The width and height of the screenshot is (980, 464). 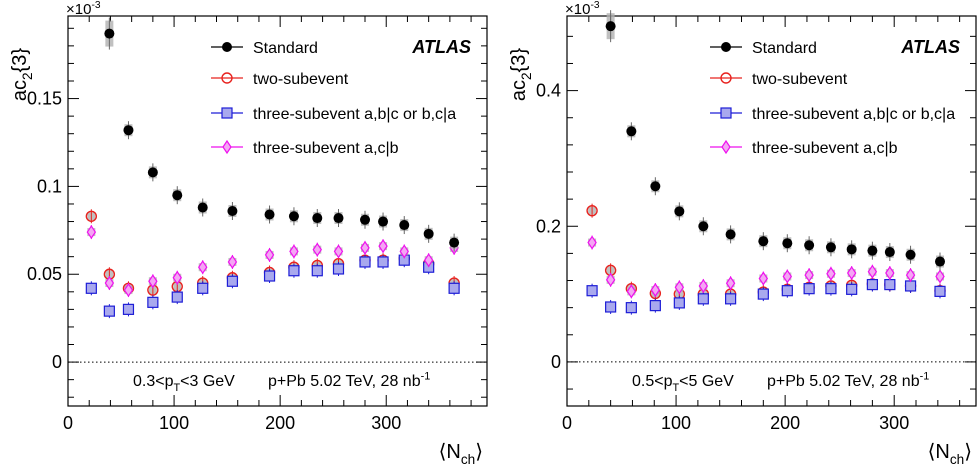 What do you see at coordinates (354, 114) in the screenshot?
I see `left-legend-label-three_abc: three-subevent a,b|c or b,c|a` at bounding box center [354, 114].